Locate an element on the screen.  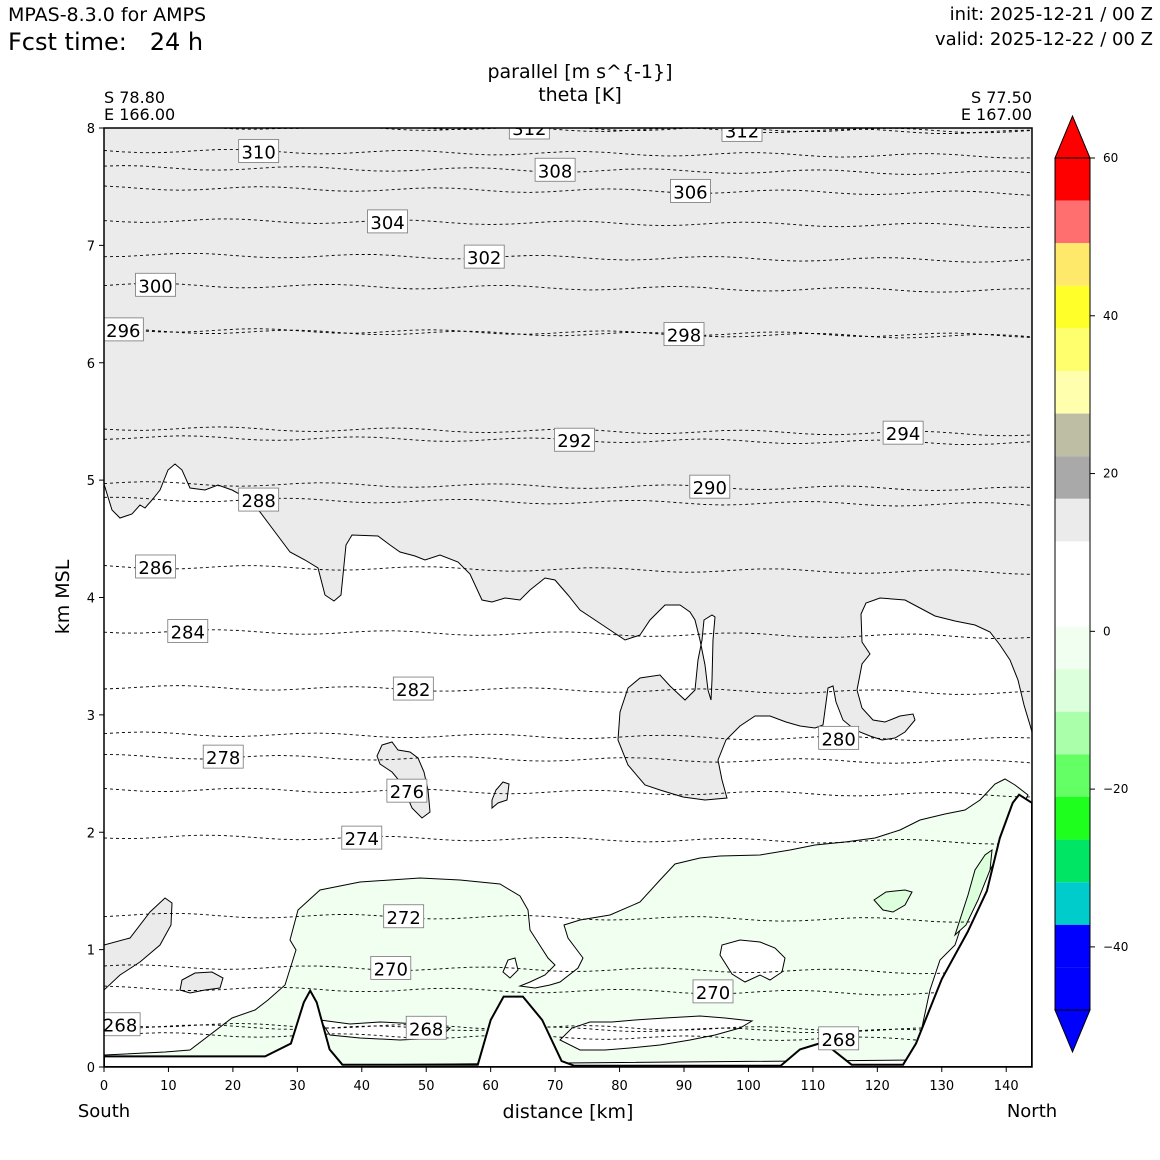
green-strip-right is located at coordinates (973, 892).